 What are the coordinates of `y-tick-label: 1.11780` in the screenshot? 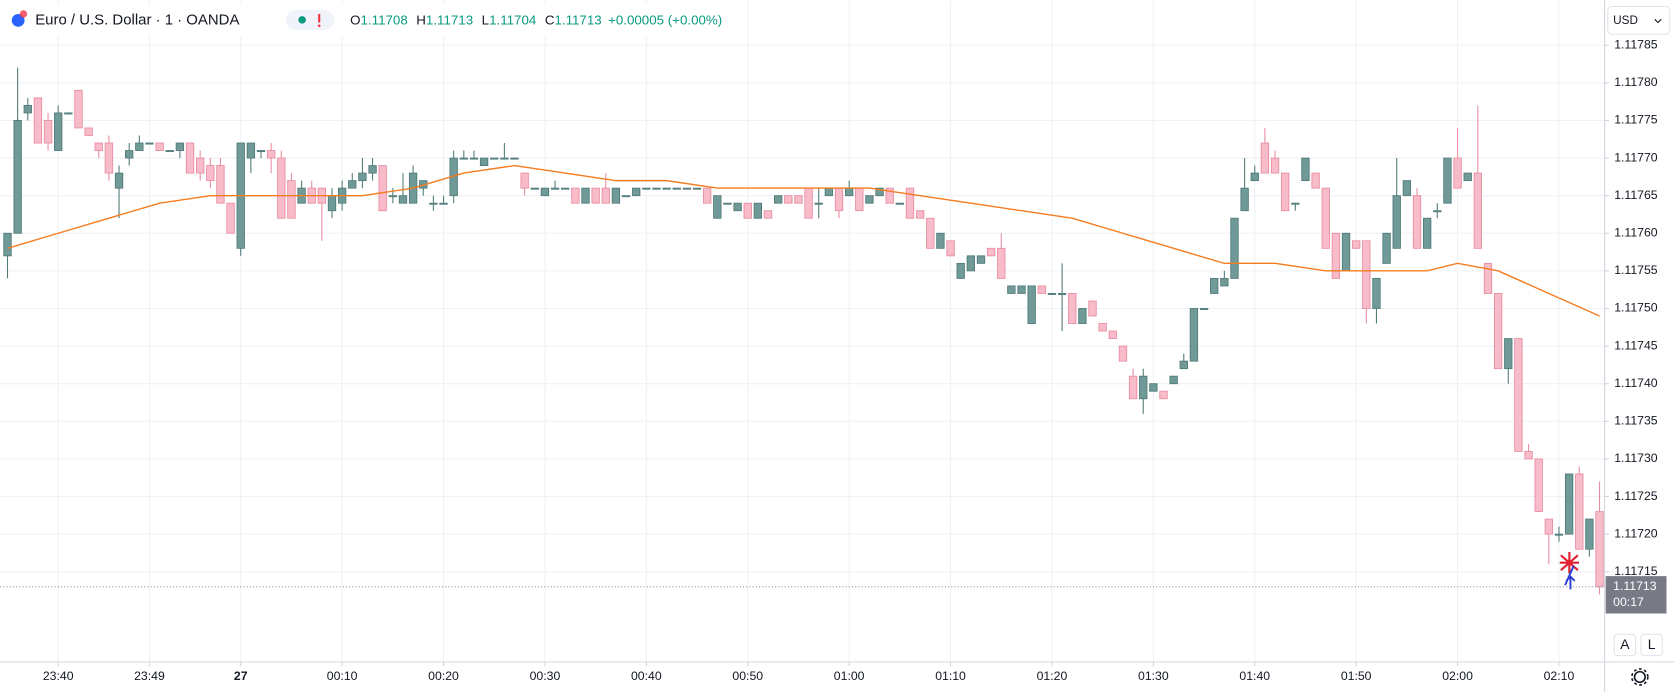 It's located at (1636, 82).